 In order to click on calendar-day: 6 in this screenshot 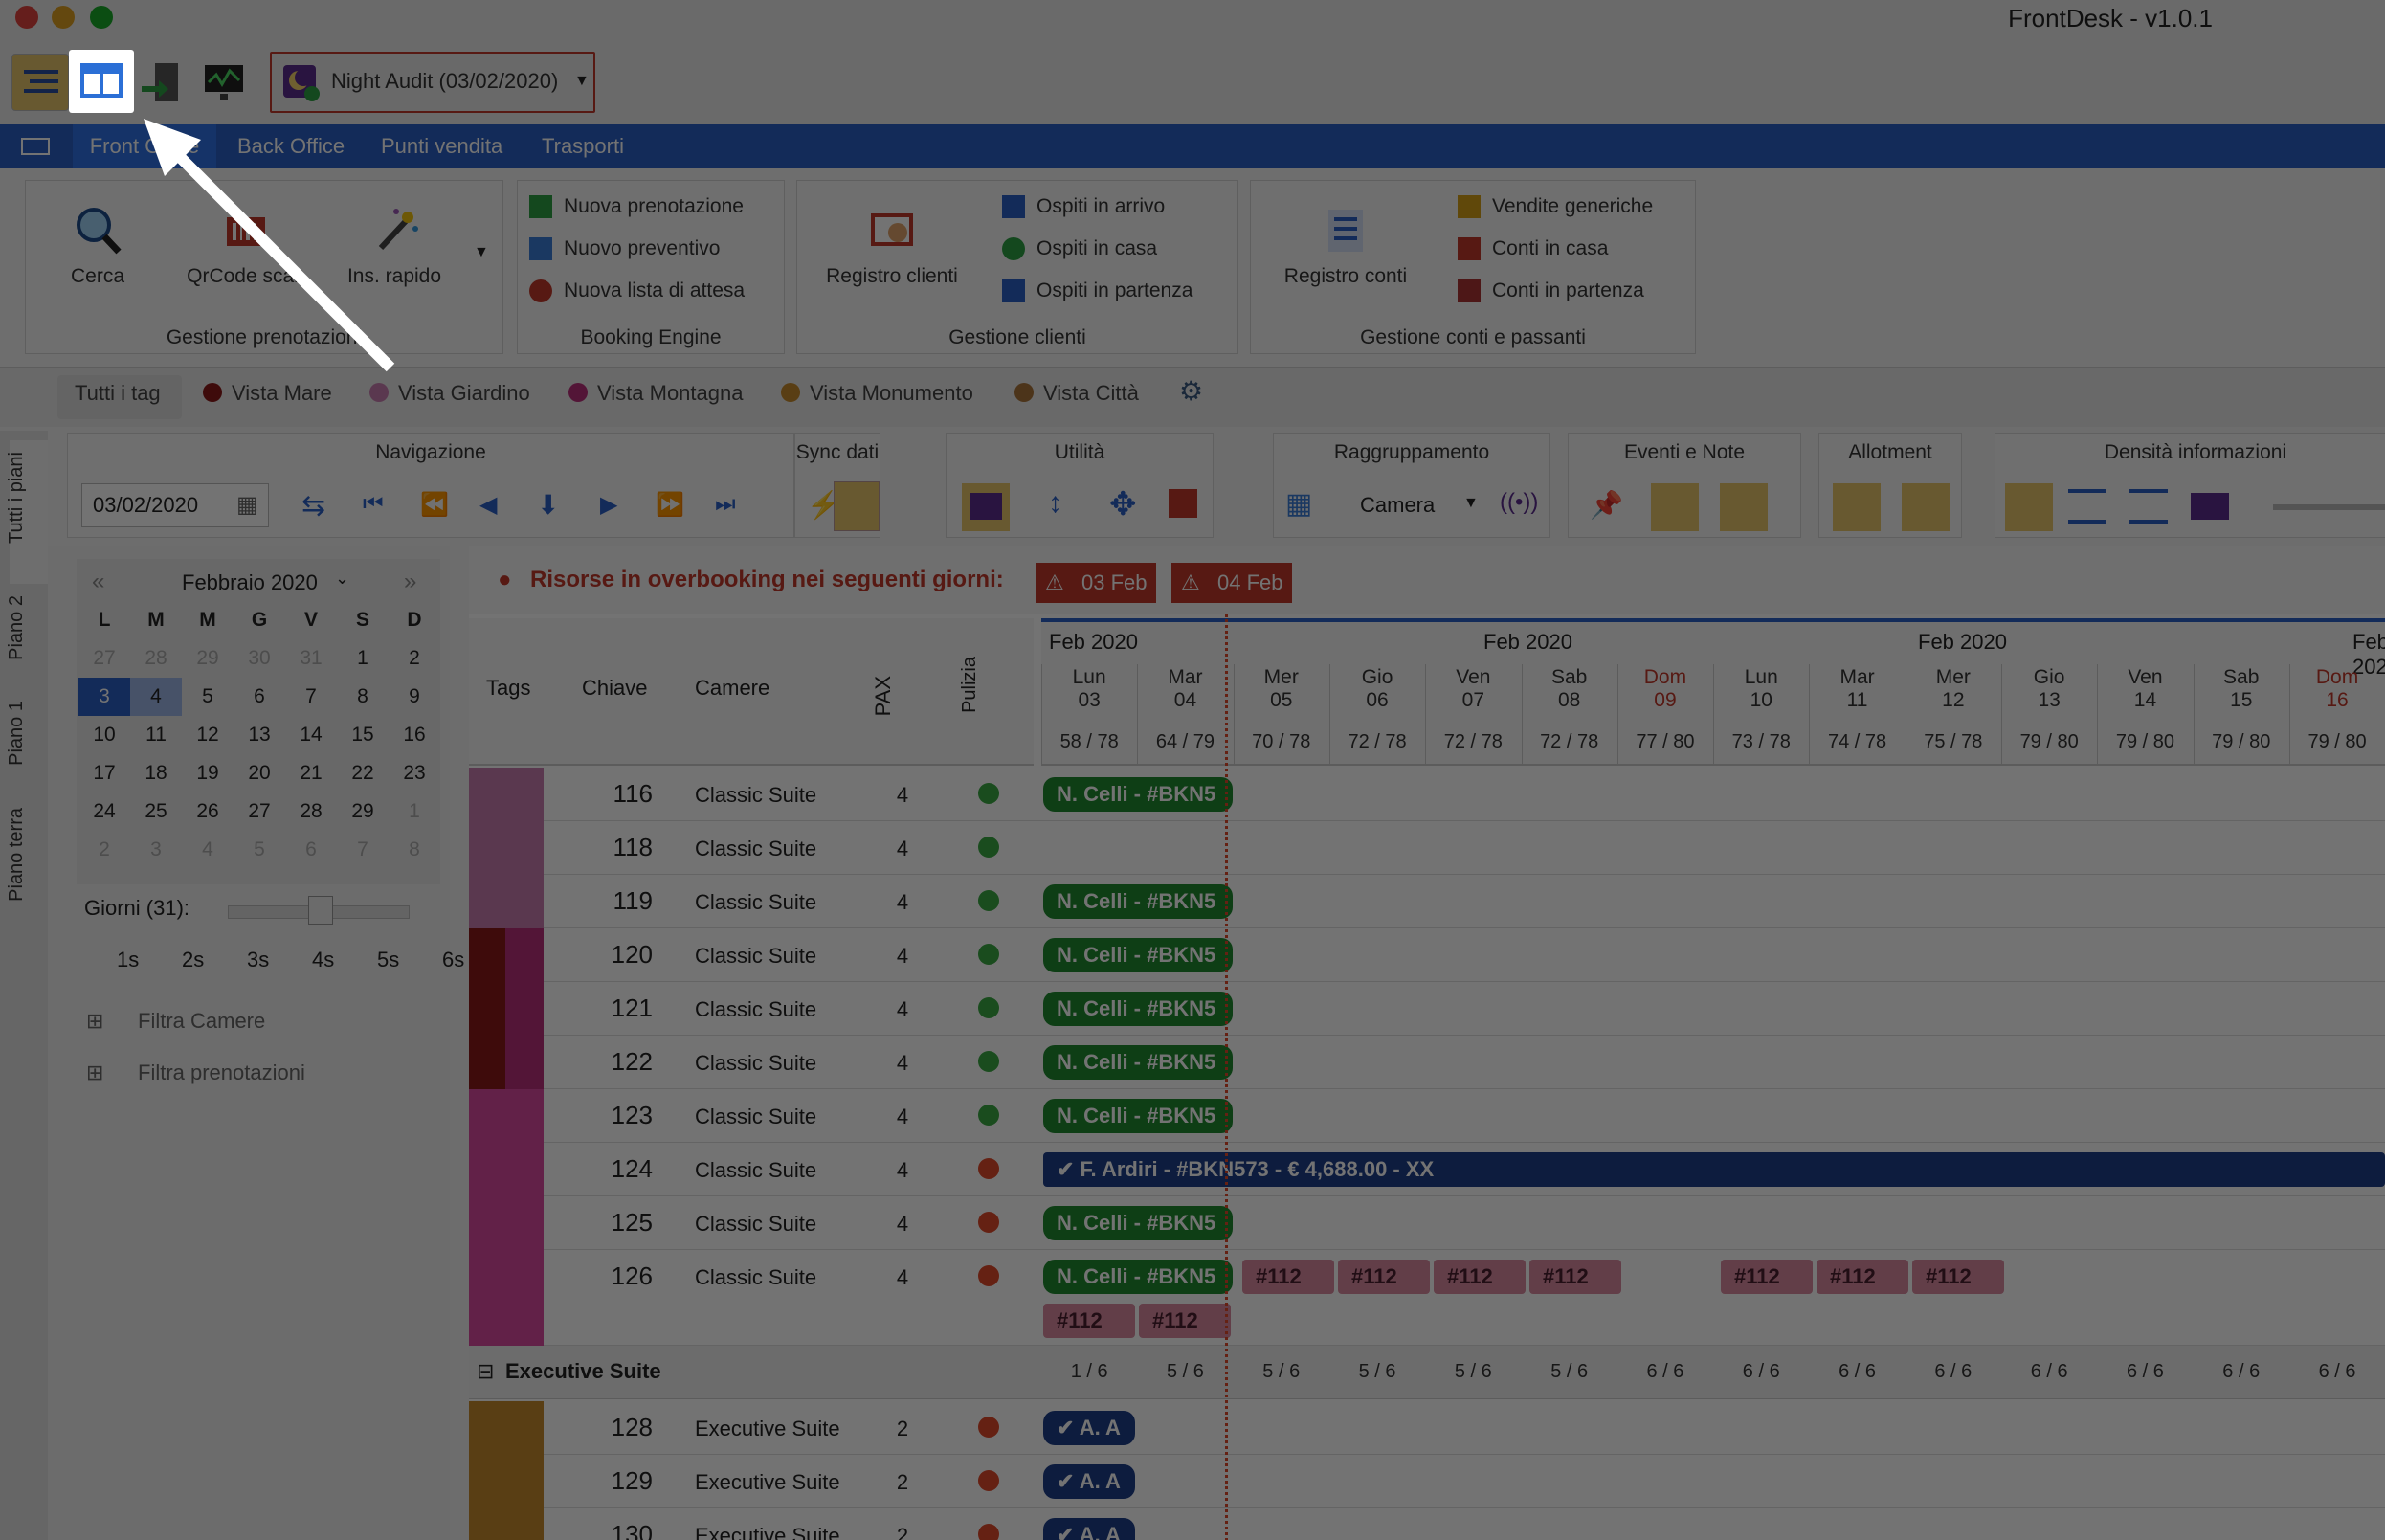, I will do `click(259, 696)`.